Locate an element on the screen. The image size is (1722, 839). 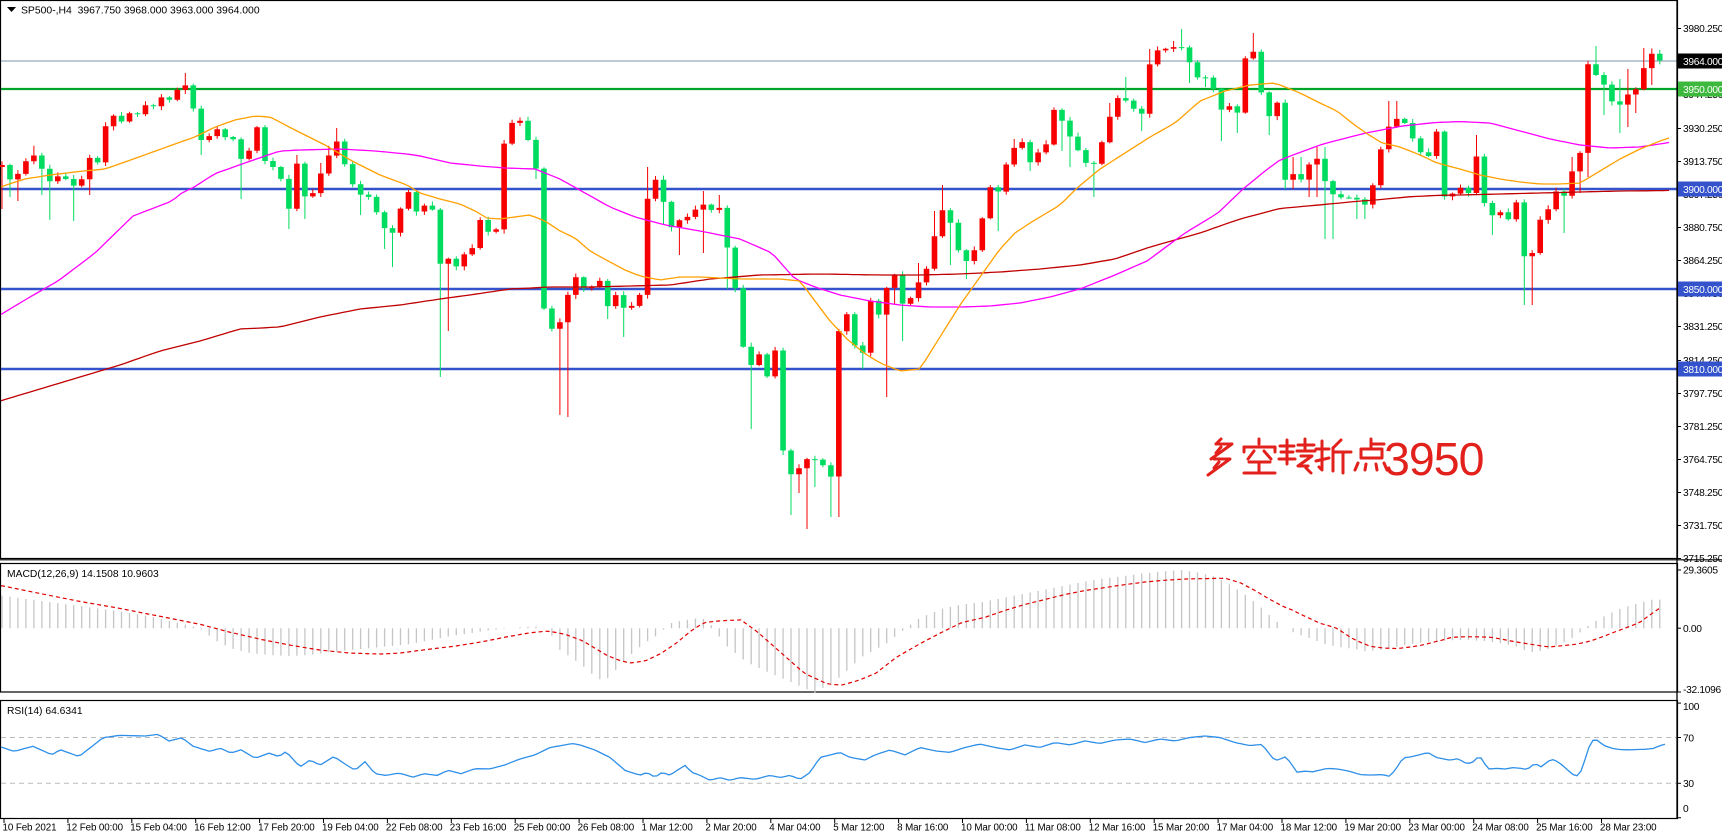
svg-text: 15 Feb 04:00 is located at coordinates (158, 828).